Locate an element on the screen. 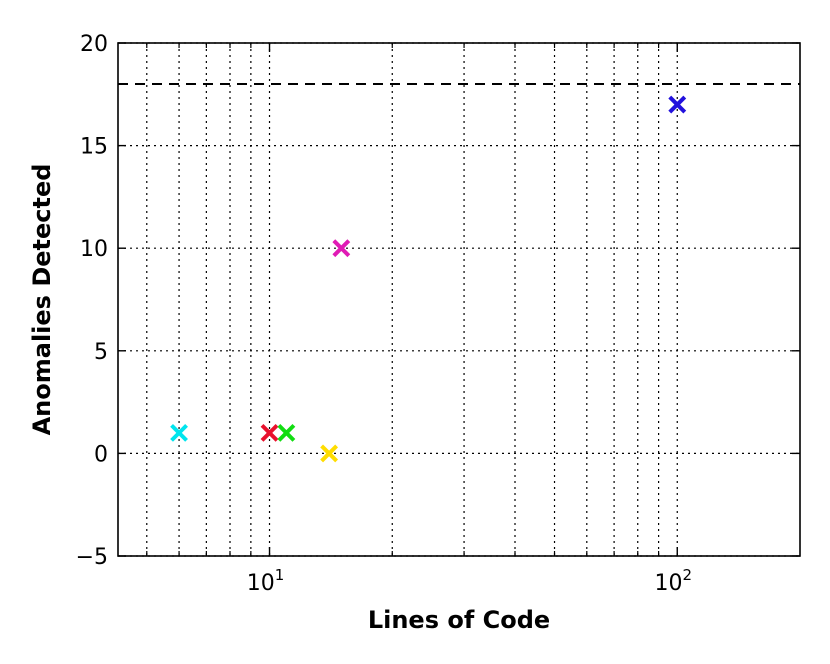 This screenshot has width=830, height=664. y-tick-label: 20 is located at coordinates (94, 44).